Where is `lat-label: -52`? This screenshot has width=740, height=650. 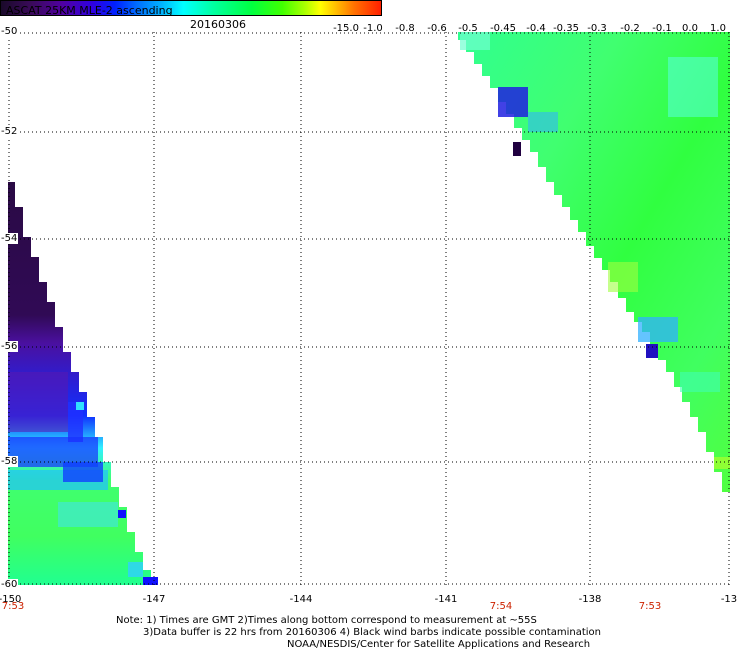
lat-label: -52 is located at coordinates (9, 131).